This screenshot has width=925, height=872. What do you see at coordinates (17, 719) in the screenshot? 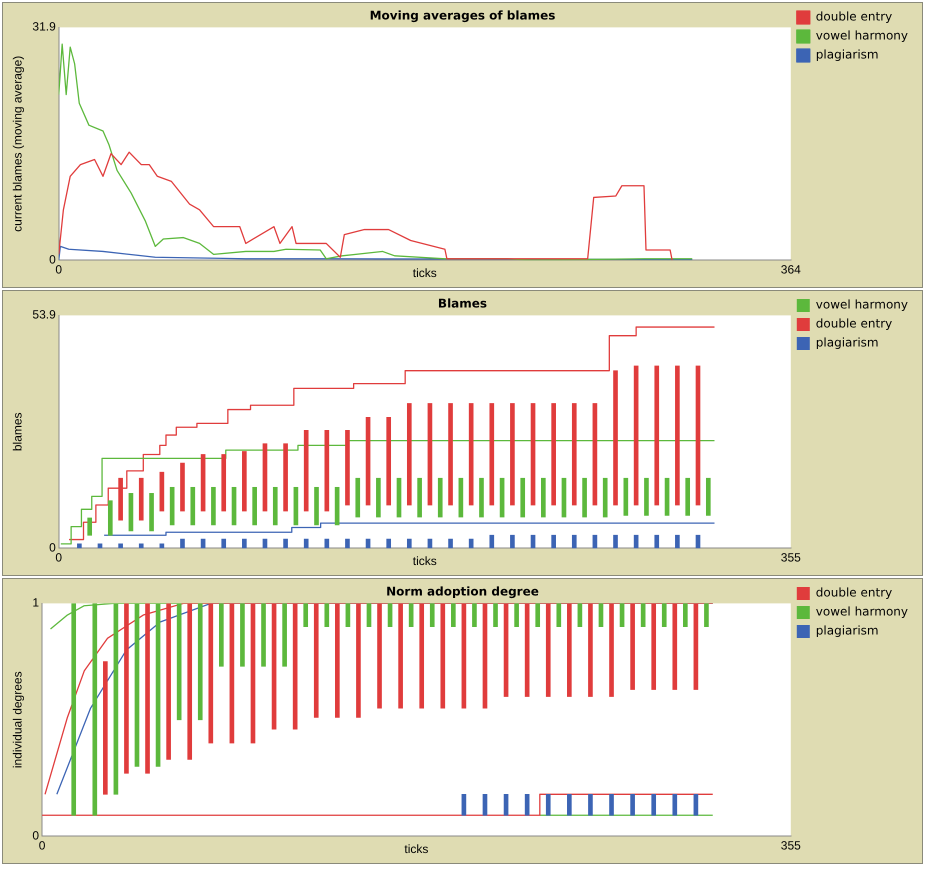
I see `y-axis-title: individual degrees` at bounding box center [17, 719].